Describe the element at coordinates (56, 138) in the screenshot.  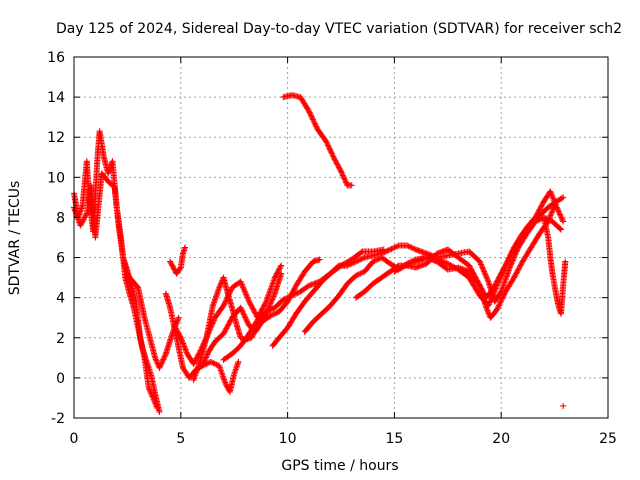
I see `y-tick-label: 12` at that location.